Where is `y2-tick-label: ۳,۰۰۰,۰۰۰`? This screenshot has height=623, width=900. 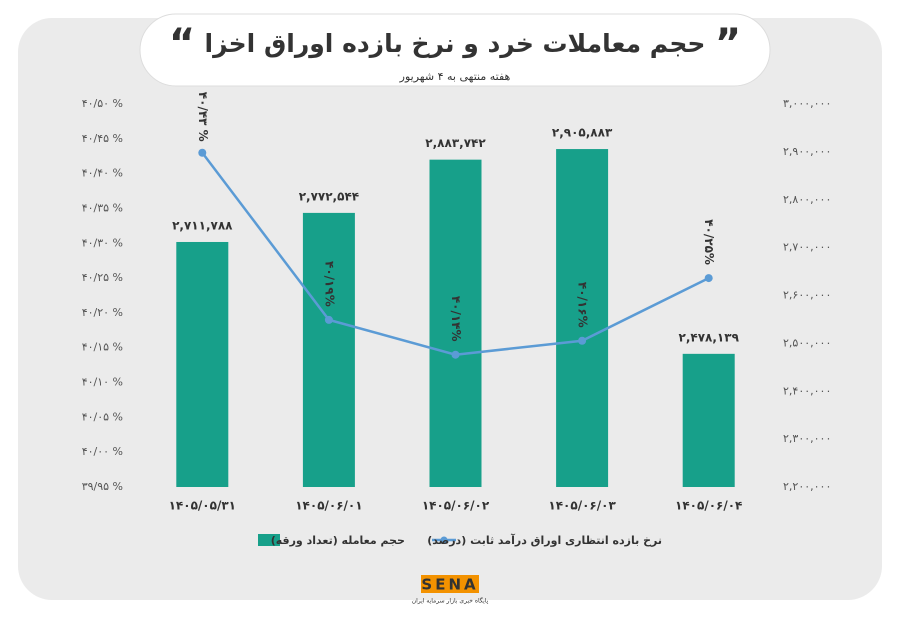
y2-tick-label: ۳,۰۰۰,۰۰۰ is located at coordinates (807, 103).